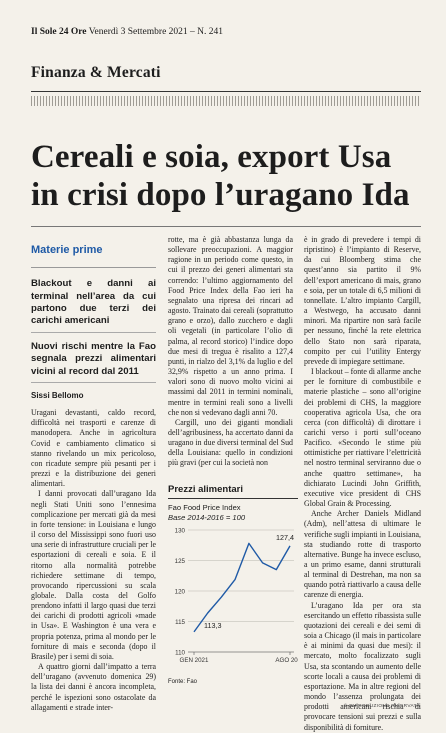 The width and height of the screenshot is (446, 733). What do you see at coordinates (233, 682) in the screenshot?
I see `chart-source: Fonte: Fao` at bounding box center [233, 682].